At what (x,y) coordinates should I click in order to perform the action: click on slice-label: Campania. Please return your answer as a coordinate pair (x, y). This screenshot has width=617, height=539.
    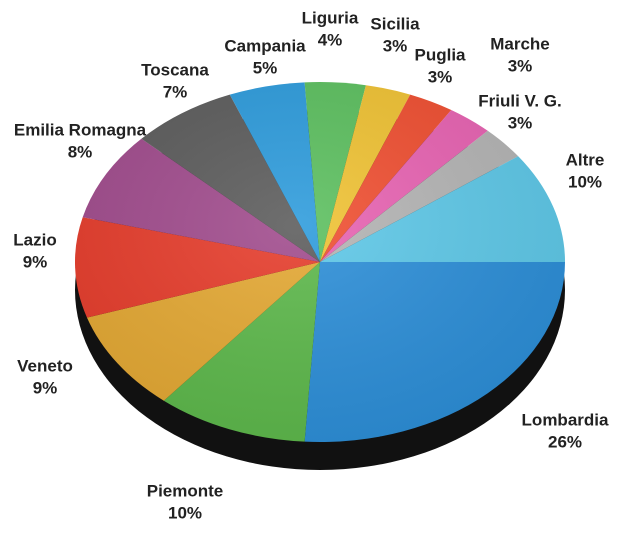
    Looking at the image, I should click on (265, 45).